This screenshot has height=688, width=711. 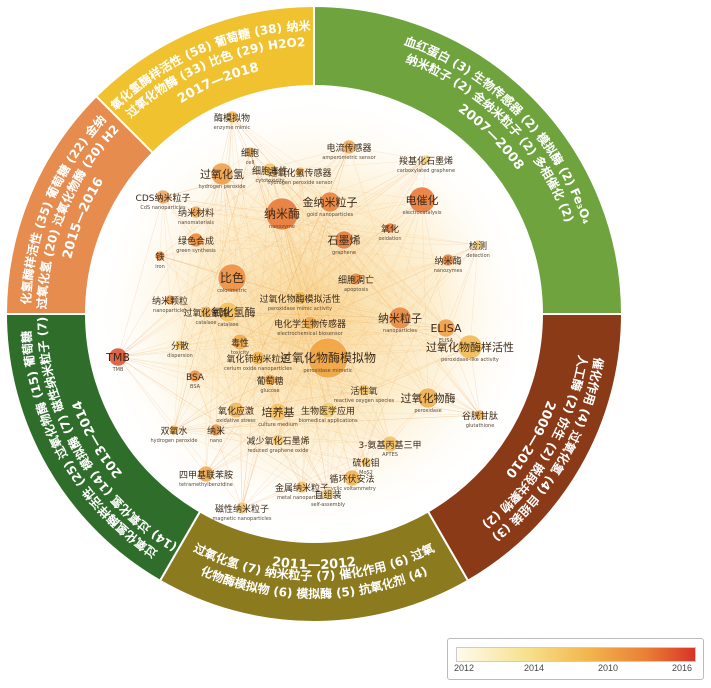 What do you see at coordinates (608, 668) in the screenshot?
I see `legend-tick: 2010` at bounding box center [608, 668].